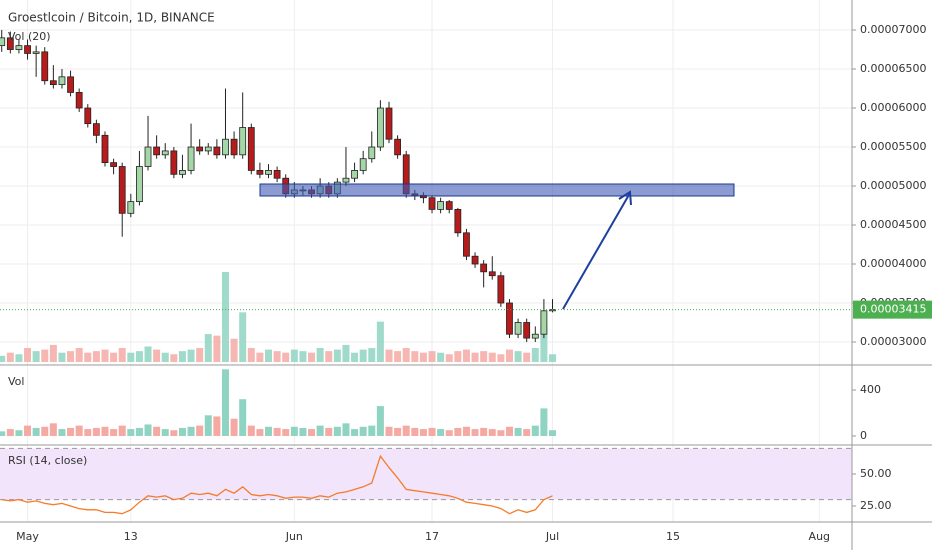 The height and width of the screenshot is (550, 932). What do you see at coordinates (893, 263) in the screenshot?
I see `y-tick-label: 0.00004000` at bounding box center [893, 263].